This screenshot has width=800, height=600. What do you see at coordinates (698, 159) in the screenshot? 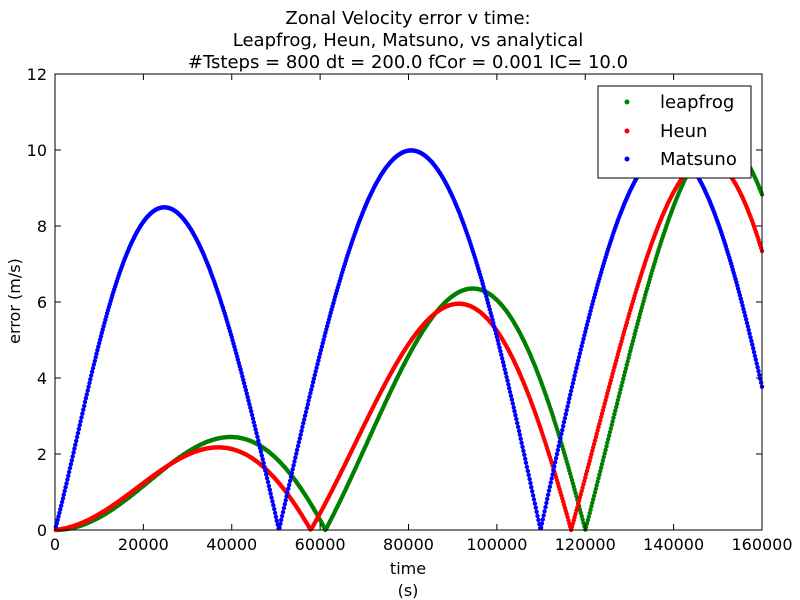
I see `legend-label-matsuno: Matsuno` at bounding box center [698, 159].